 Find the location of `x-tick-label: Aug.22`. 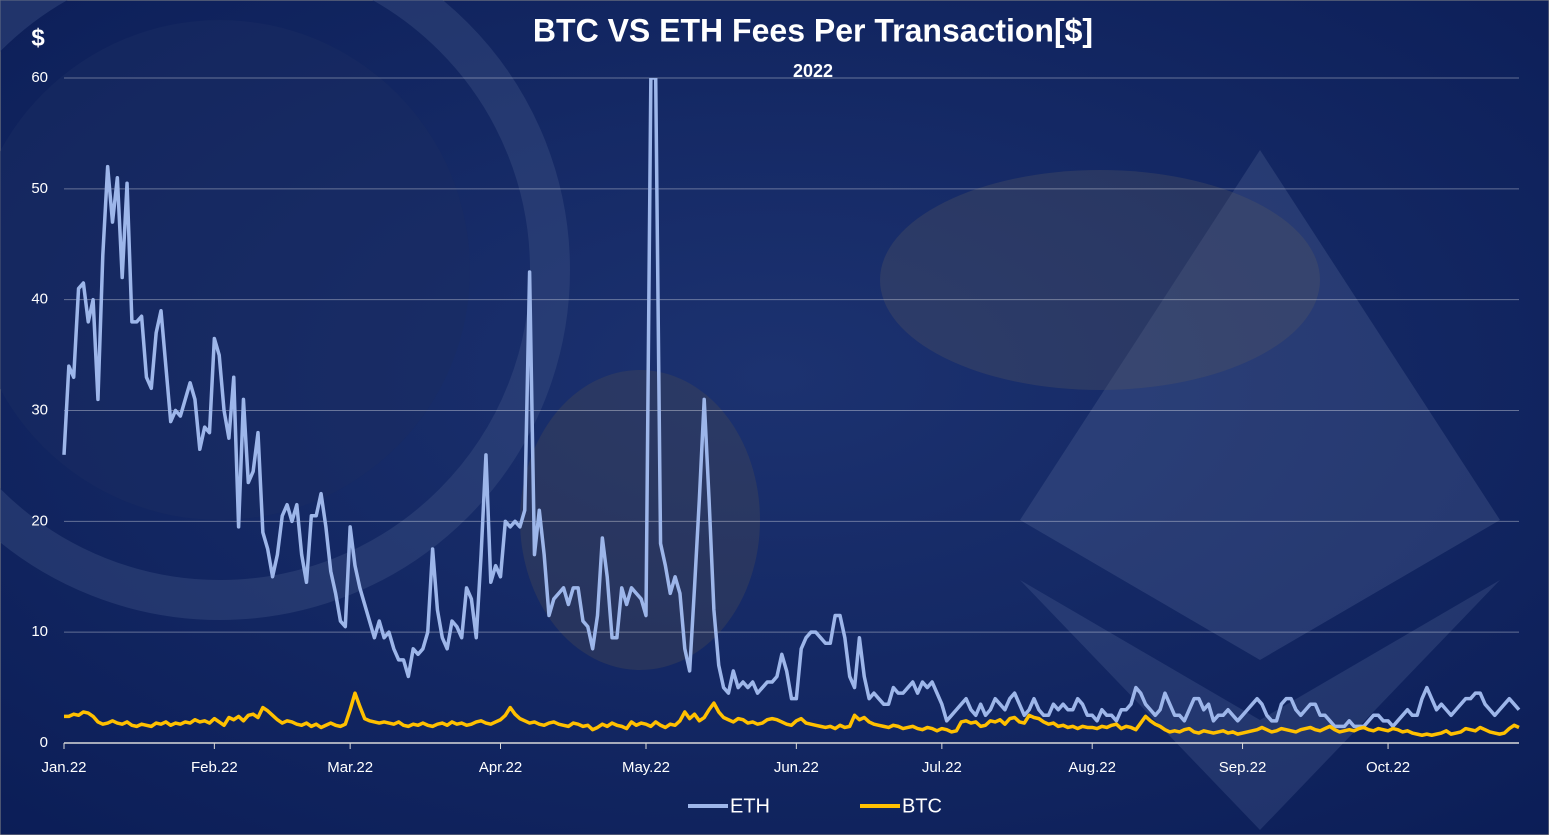

x-tick-label: Aug.22 is located at coordinates (1092, 767).